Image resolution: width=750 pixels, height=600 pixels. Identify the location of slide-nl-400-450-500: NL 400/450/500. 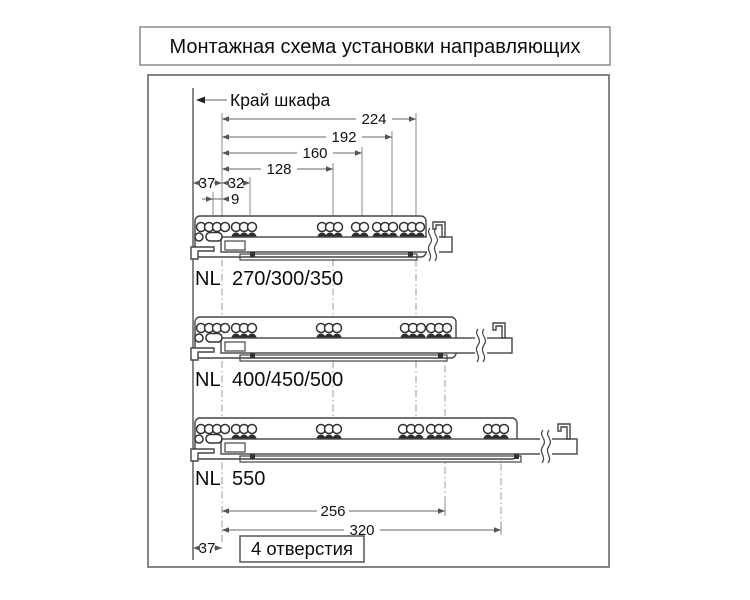
(351, 353).